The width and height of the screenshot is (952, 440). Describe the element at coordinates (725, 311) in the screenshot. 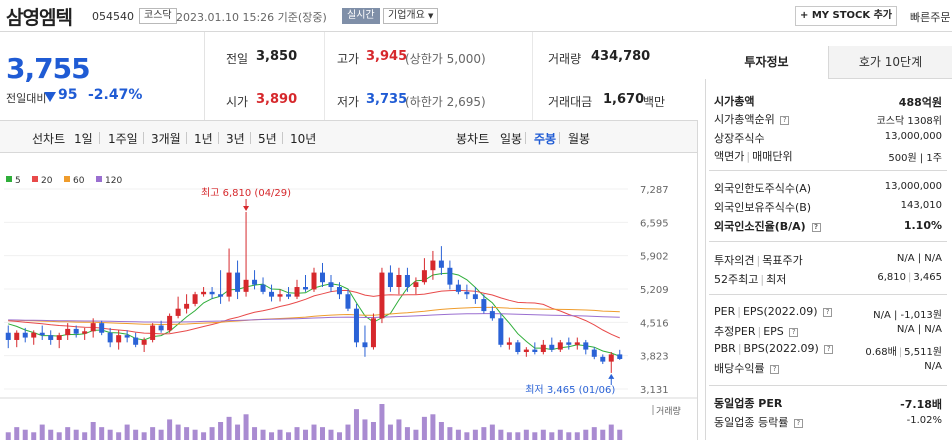

I see `per-label: PER` at that location.